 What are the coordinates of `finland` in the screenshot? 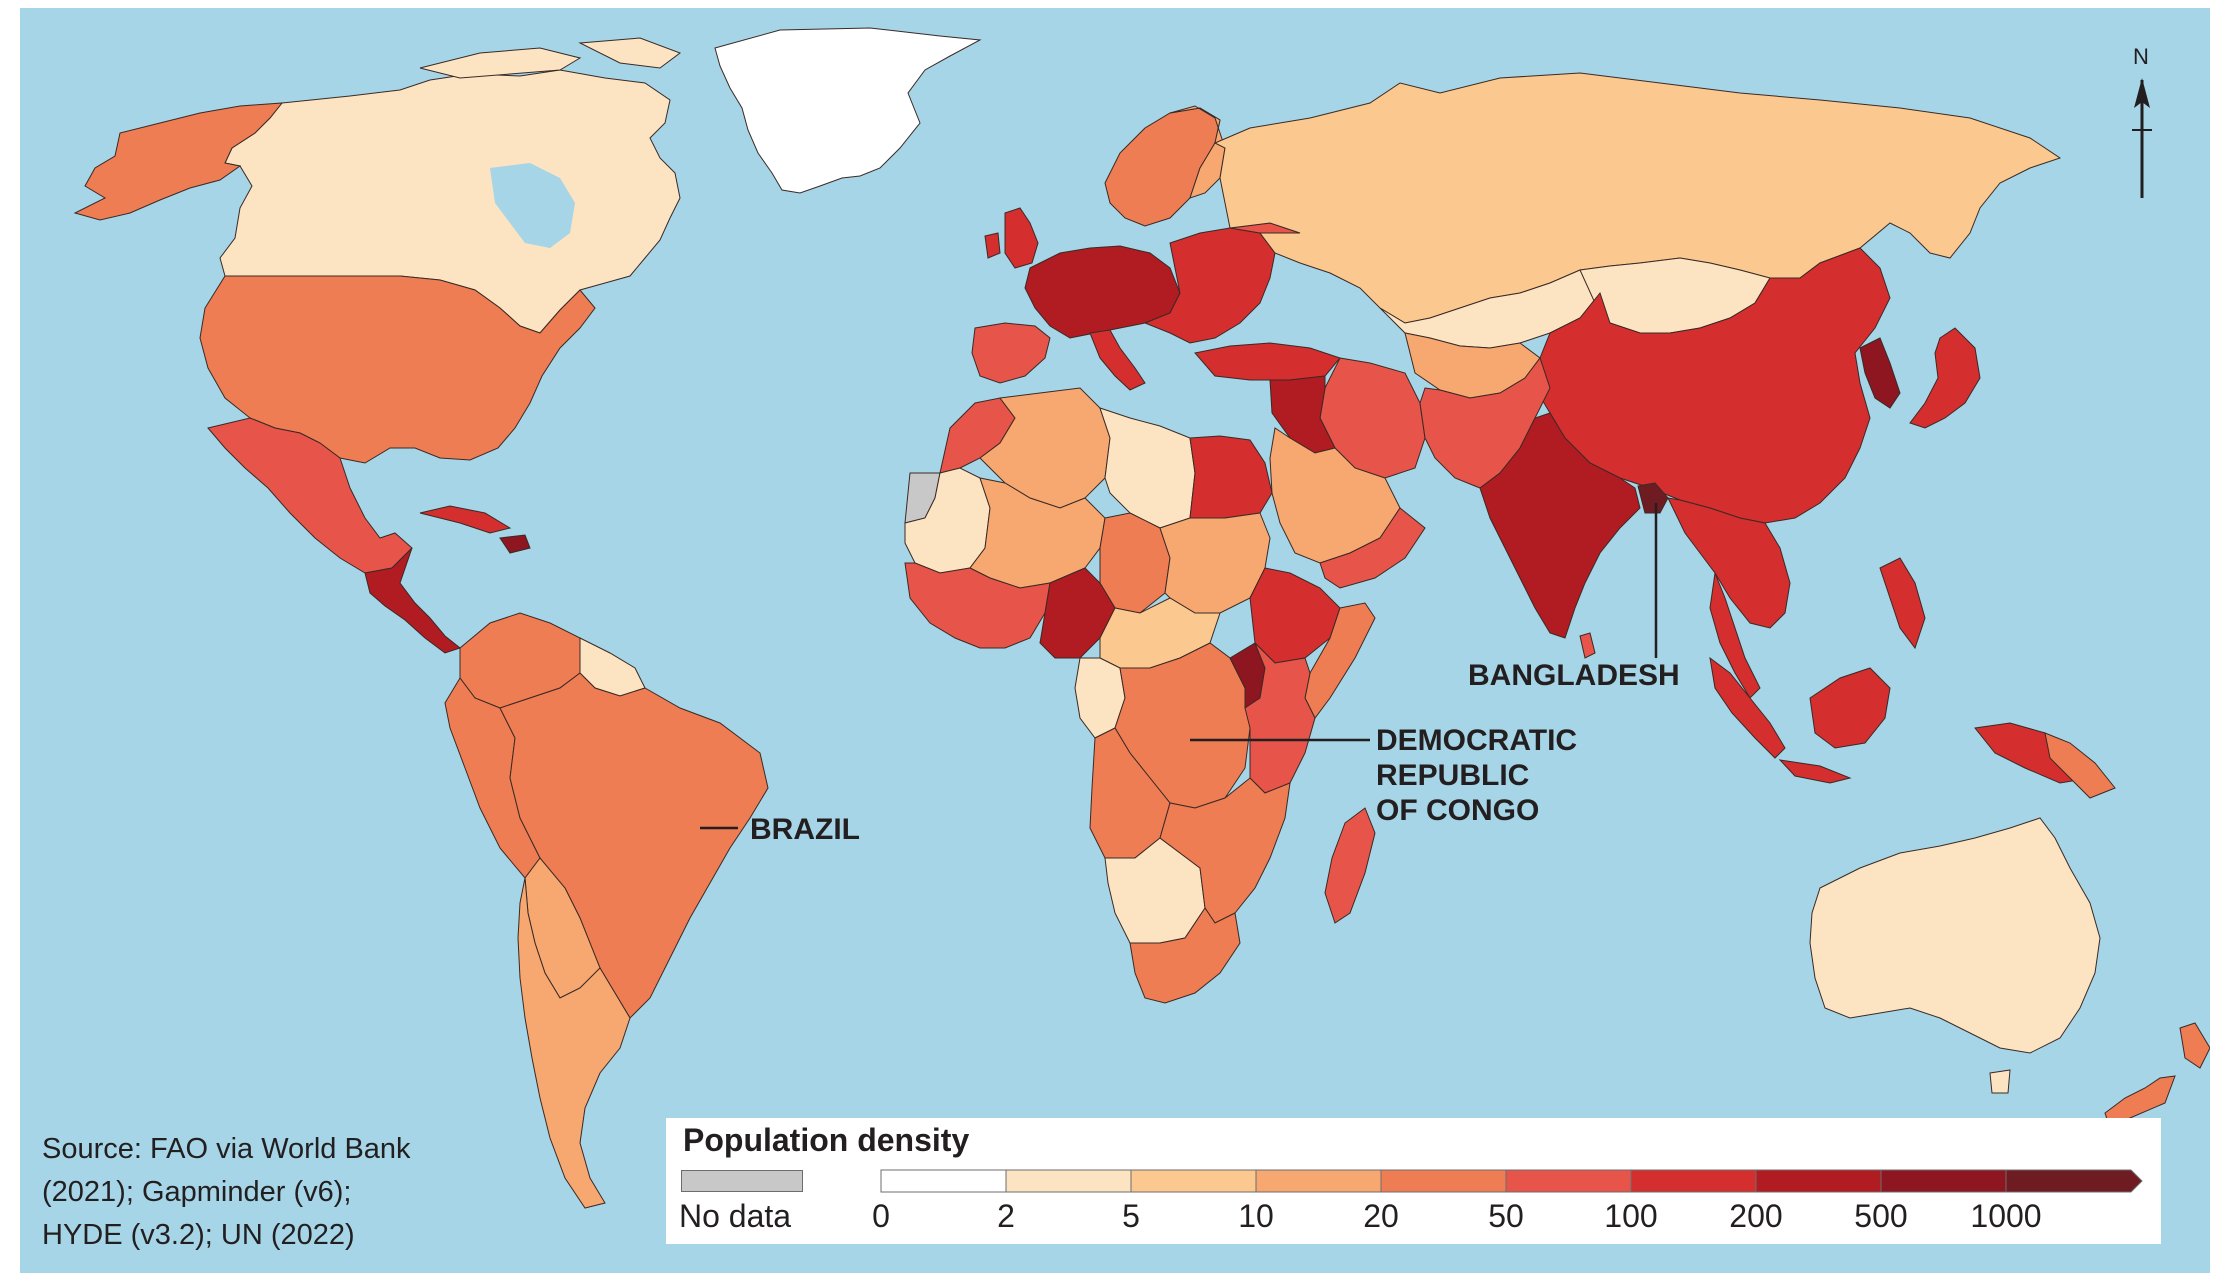 It's located at (1197, 152).